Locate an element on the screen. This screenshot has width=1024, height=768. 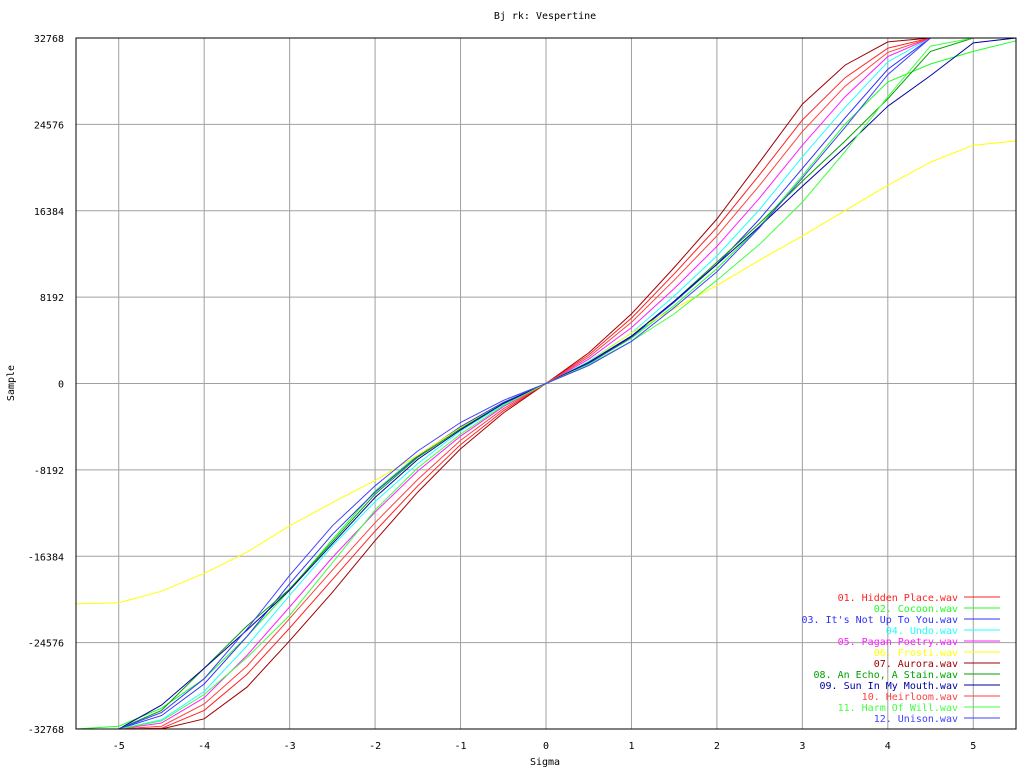
legend-label: 10. Heirloom.wav is located at coordinates (910, 697).